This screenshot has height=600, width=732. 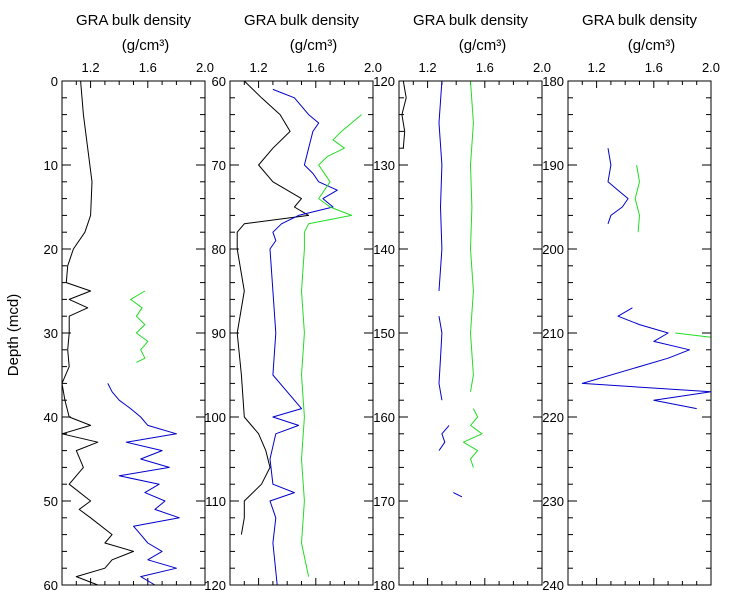 What do you see at coordinates (553, 417) in the screenshot?
I see `y-tick-label: 220` at bounding box center [553, 417].